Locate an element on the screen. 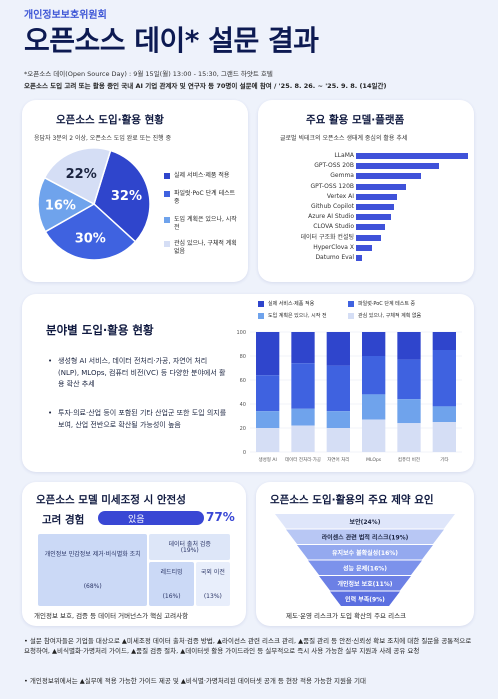  adoption-subtitle: 응답자 3분의 2 이상, 오픈소스 도입 완료 또는 진행 중 is located at coordinates (103, 138).